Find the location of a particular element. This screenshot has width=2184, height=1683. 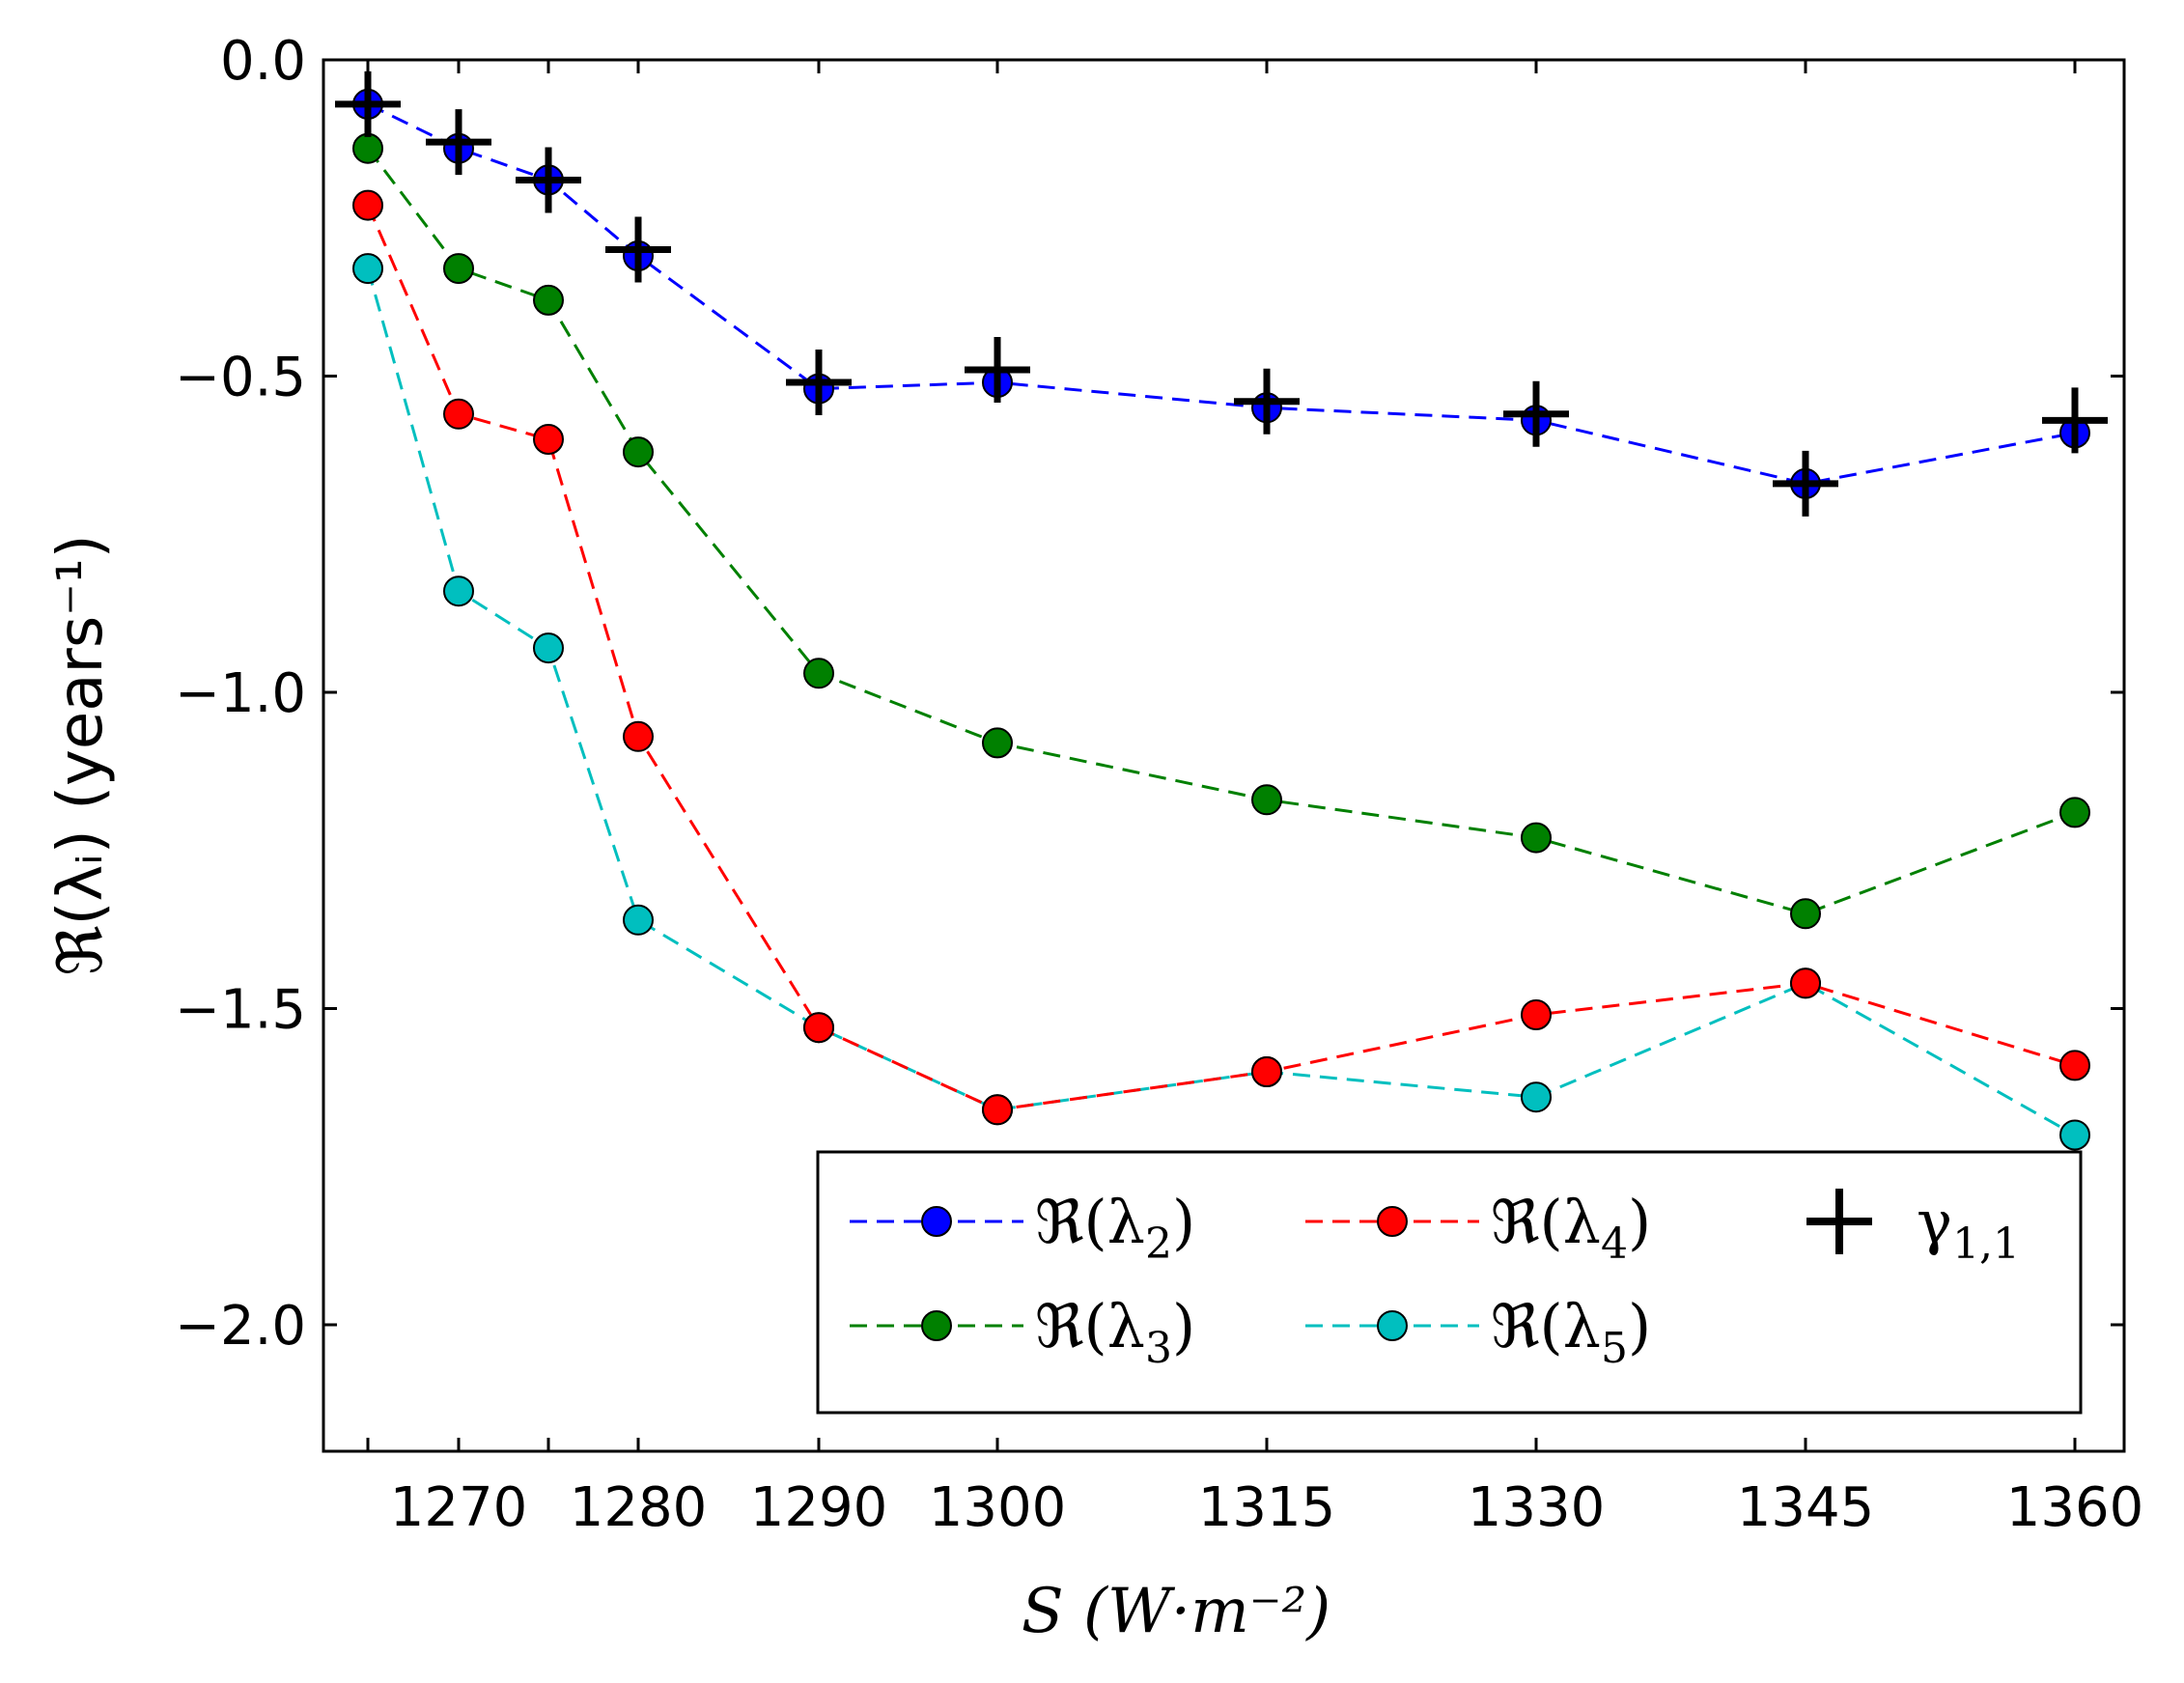

x-tick-label: 1300 is located at coordinates (998, 1507).